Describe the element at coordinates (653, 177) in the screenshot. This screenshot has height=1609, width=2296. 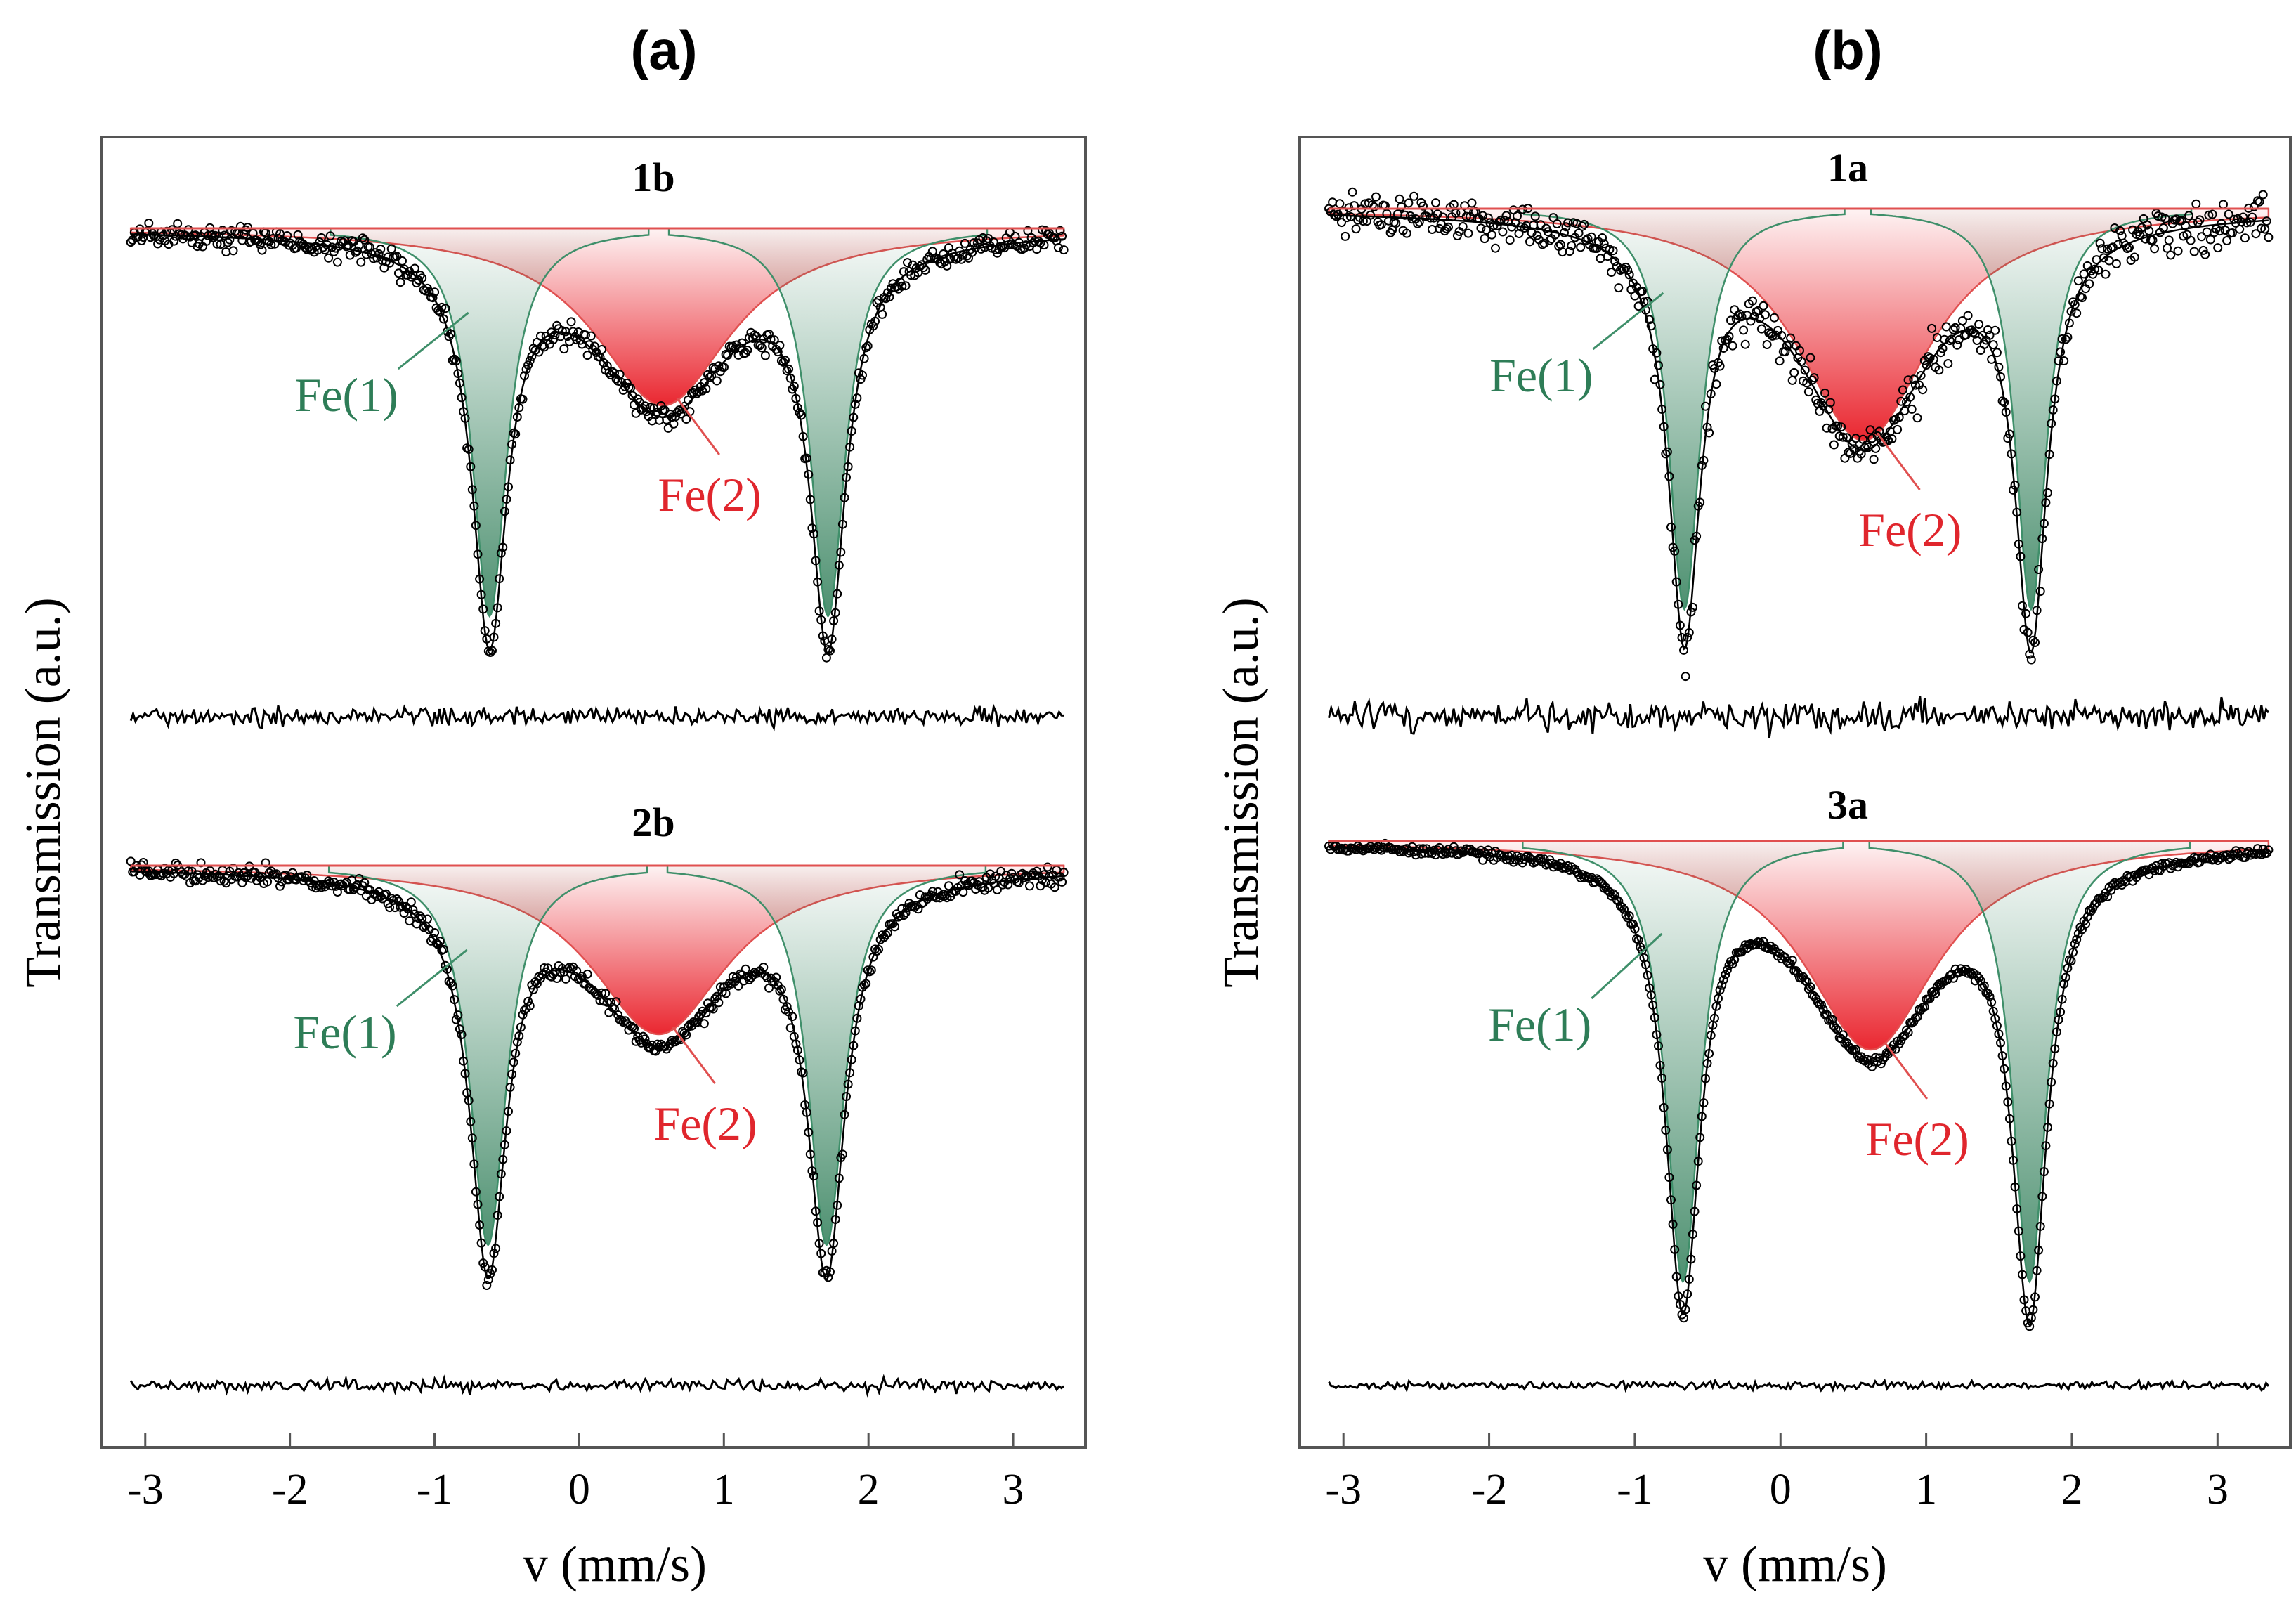
I see `spectrum-title-1b: 1b` at that location.